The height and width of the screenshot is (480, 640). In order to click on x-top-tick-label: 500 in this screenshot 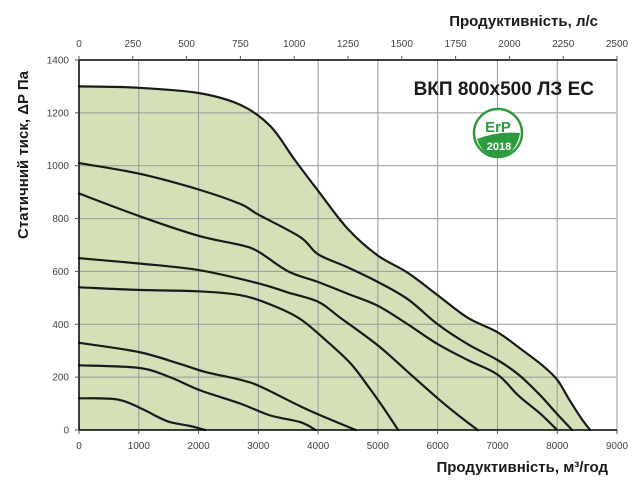, I will do `click(186, 44)`.